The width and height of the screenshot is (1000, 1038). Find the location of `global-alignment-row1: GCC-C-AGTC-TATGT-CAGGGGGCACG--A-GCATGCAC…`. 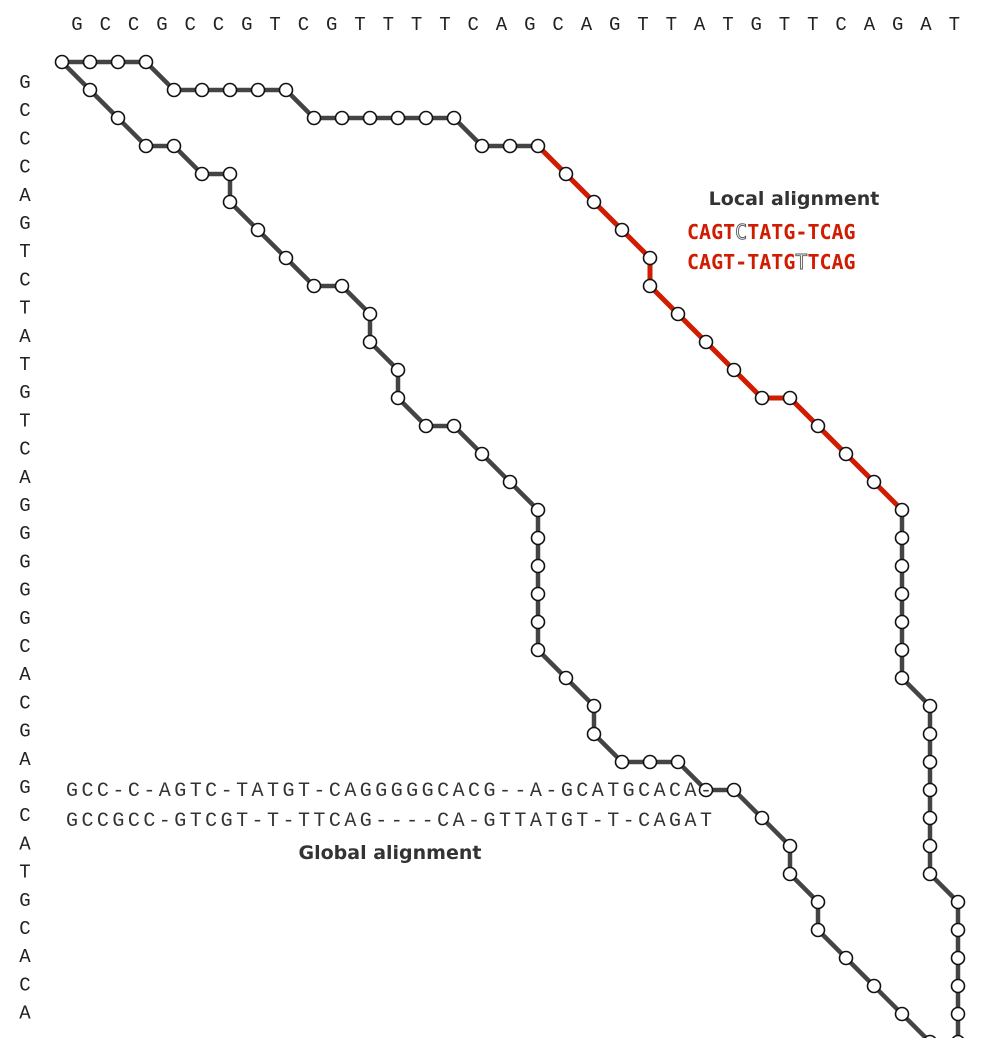

global-alignment-row1: GCC-C-AGTC-TATGT-CAGGGGGCACG--A-GCATGCAC… is located at coordinates (389, 791).